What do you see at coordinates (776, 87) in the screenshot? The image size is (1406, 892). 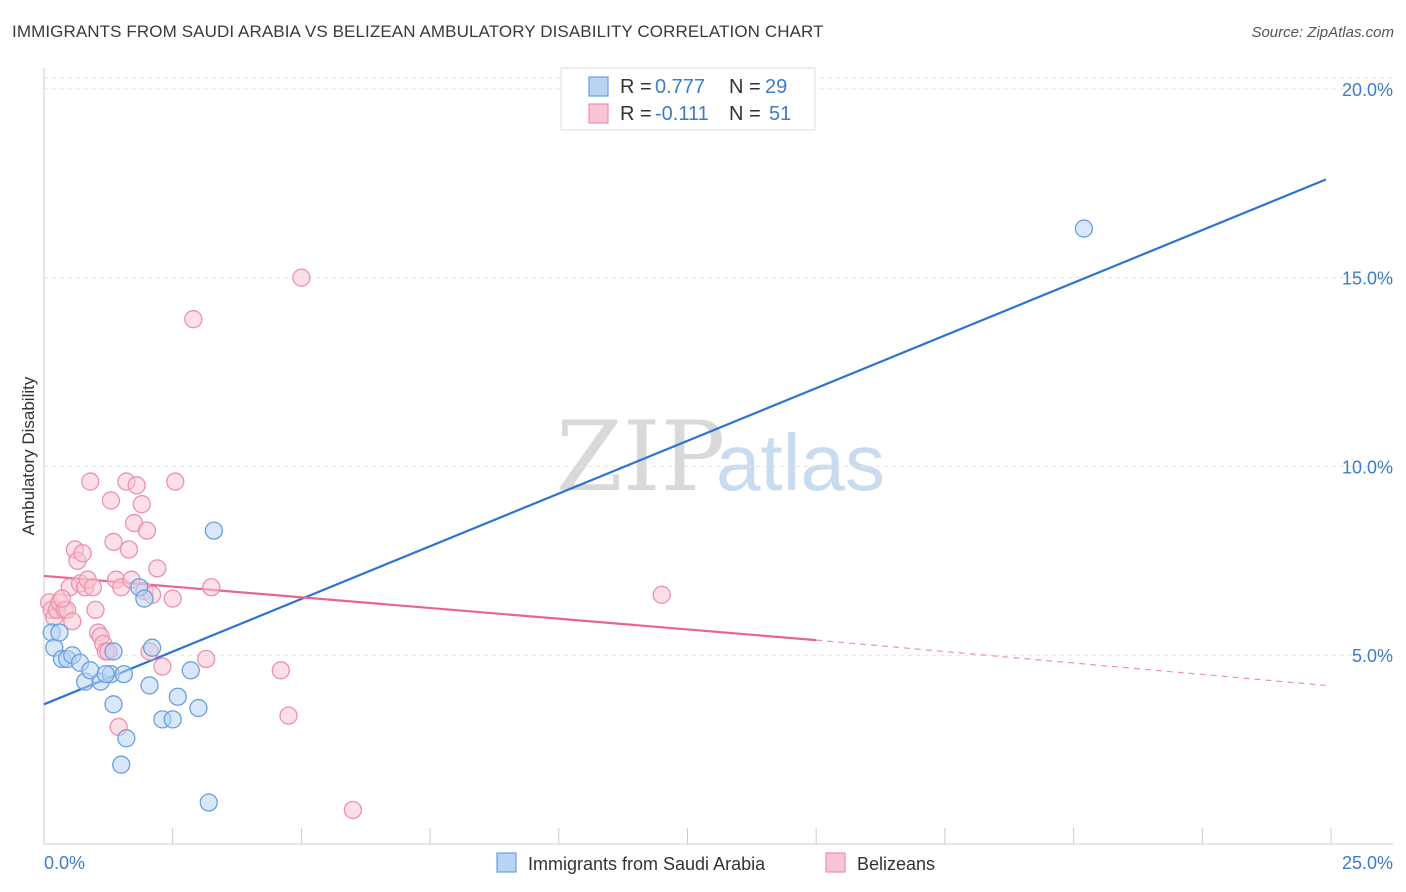 I see `legend-n-value-blue: 29` at bounding box center [776, 87].